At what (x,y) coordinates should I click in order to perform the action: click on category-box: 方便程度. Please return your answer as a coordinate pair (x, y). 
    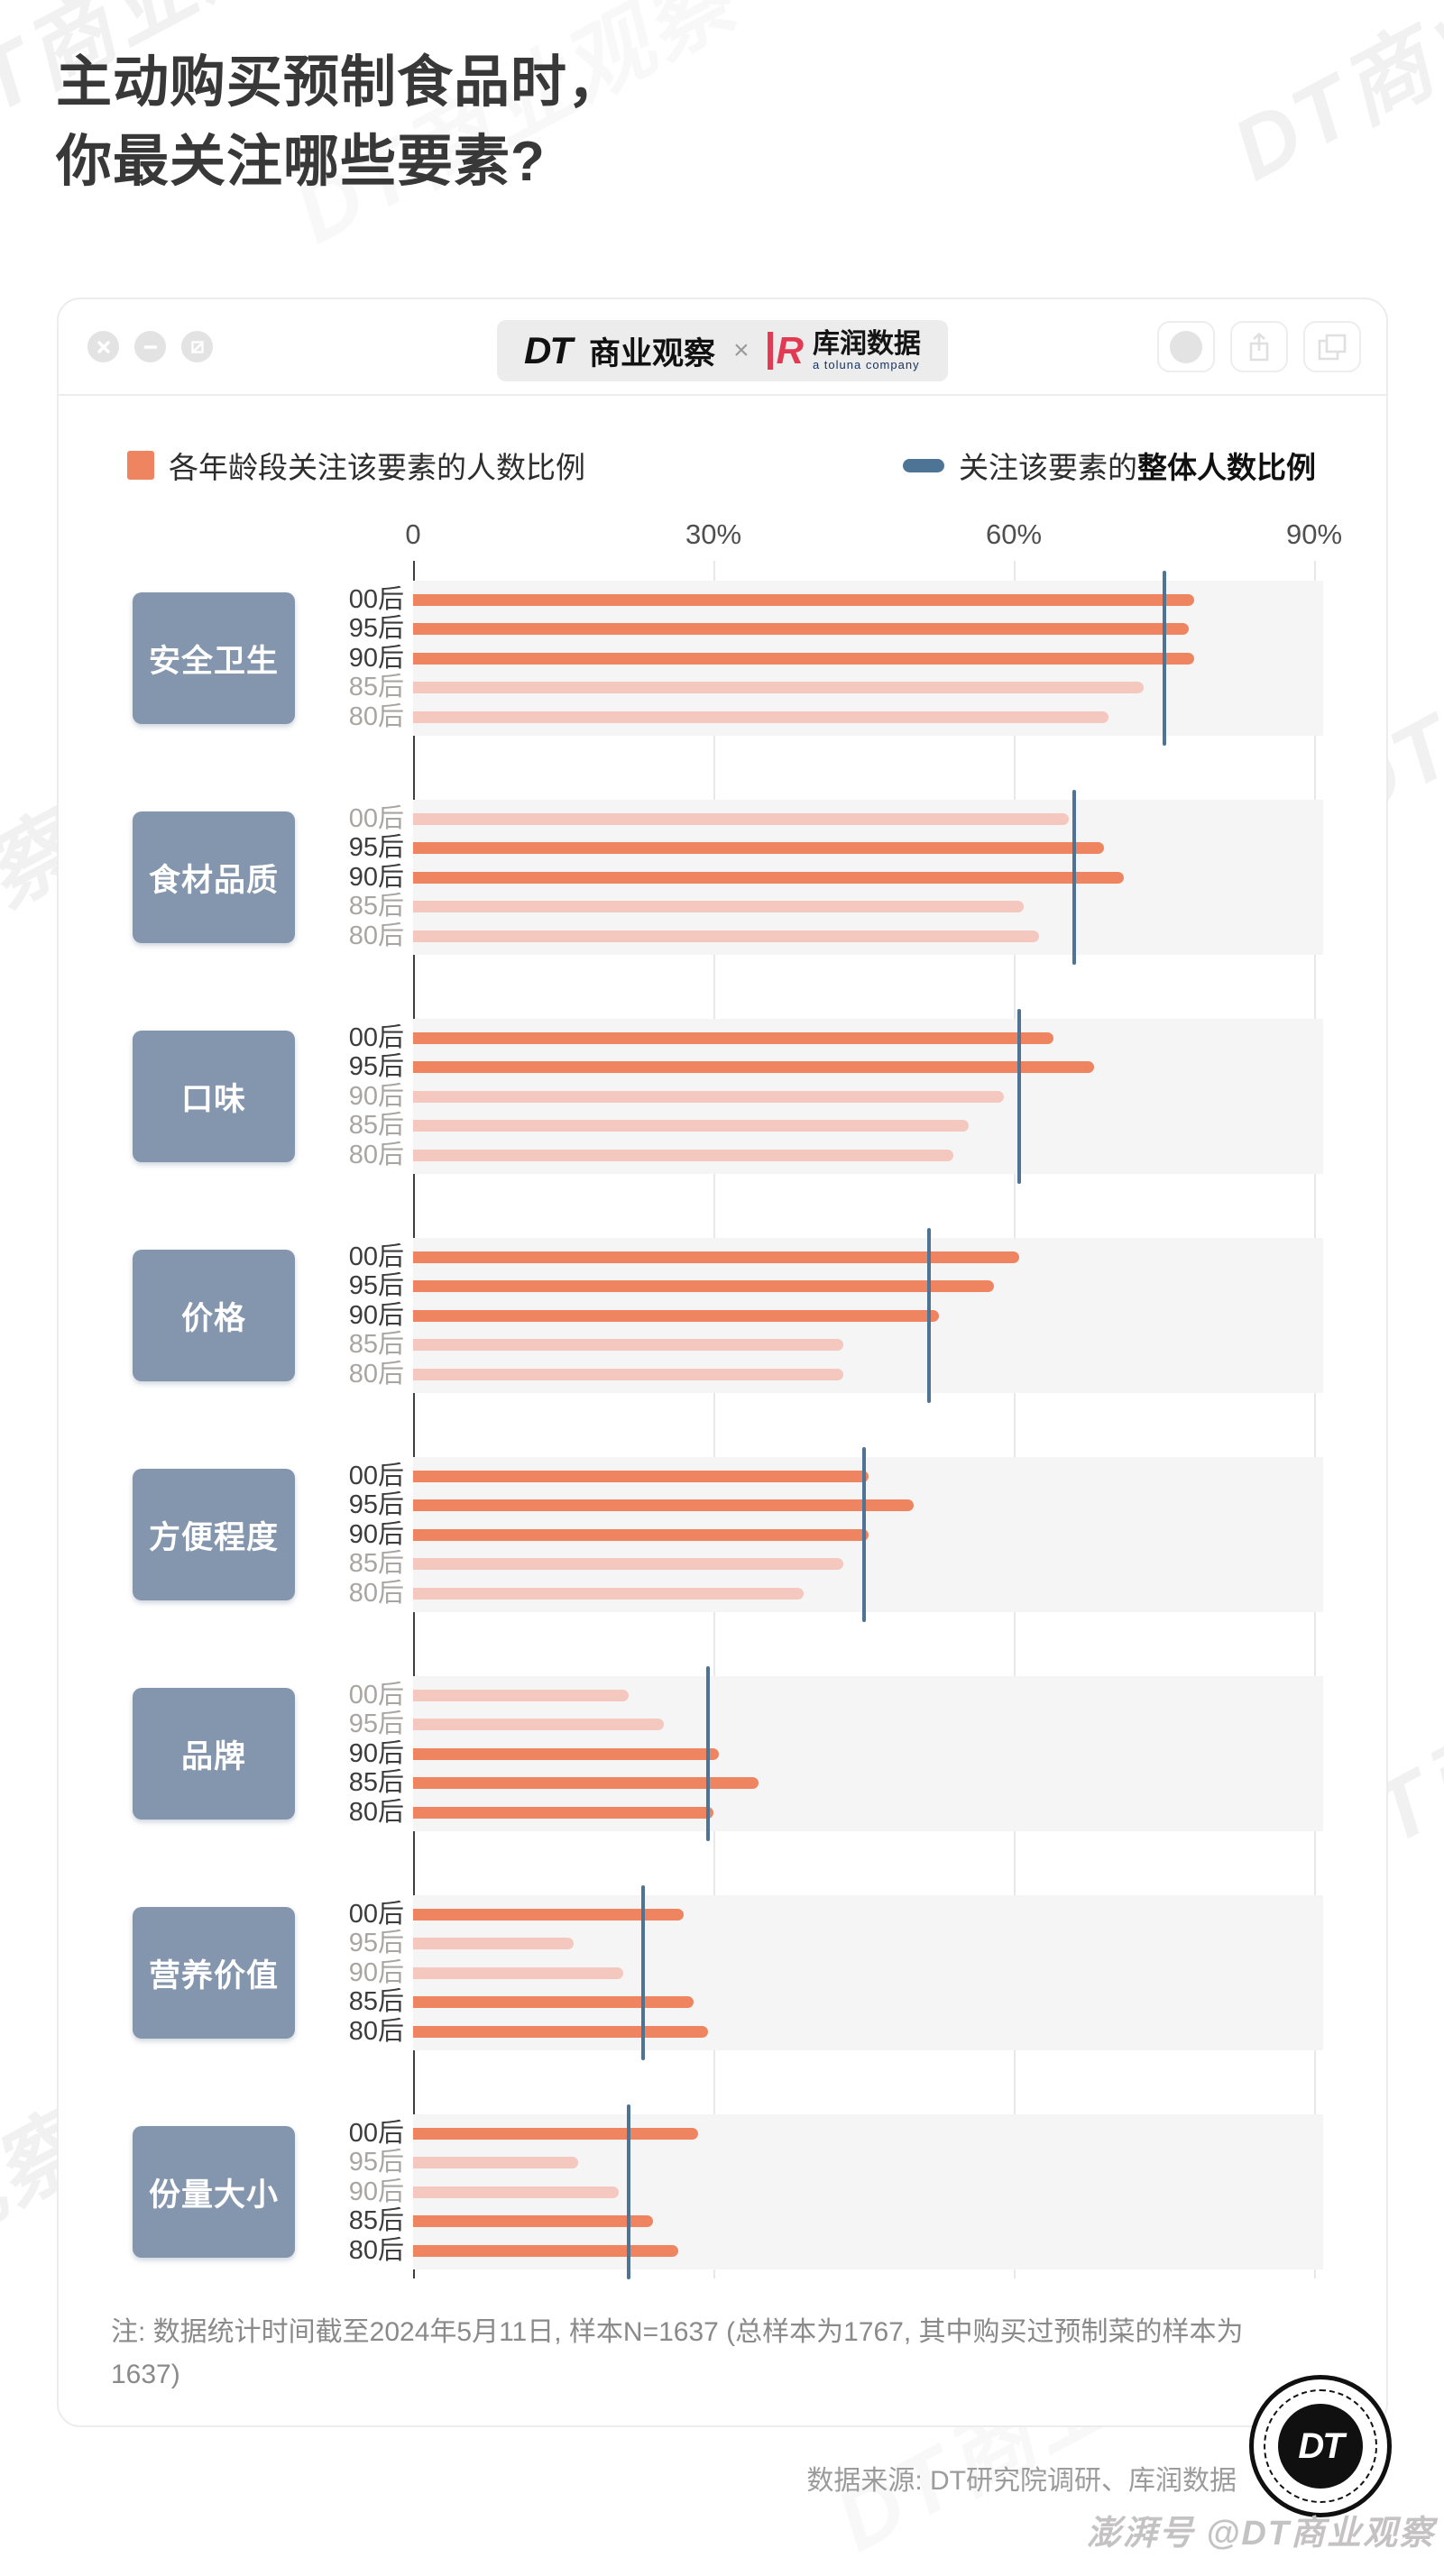
    Looking at the image, I should click on (214, 1534).